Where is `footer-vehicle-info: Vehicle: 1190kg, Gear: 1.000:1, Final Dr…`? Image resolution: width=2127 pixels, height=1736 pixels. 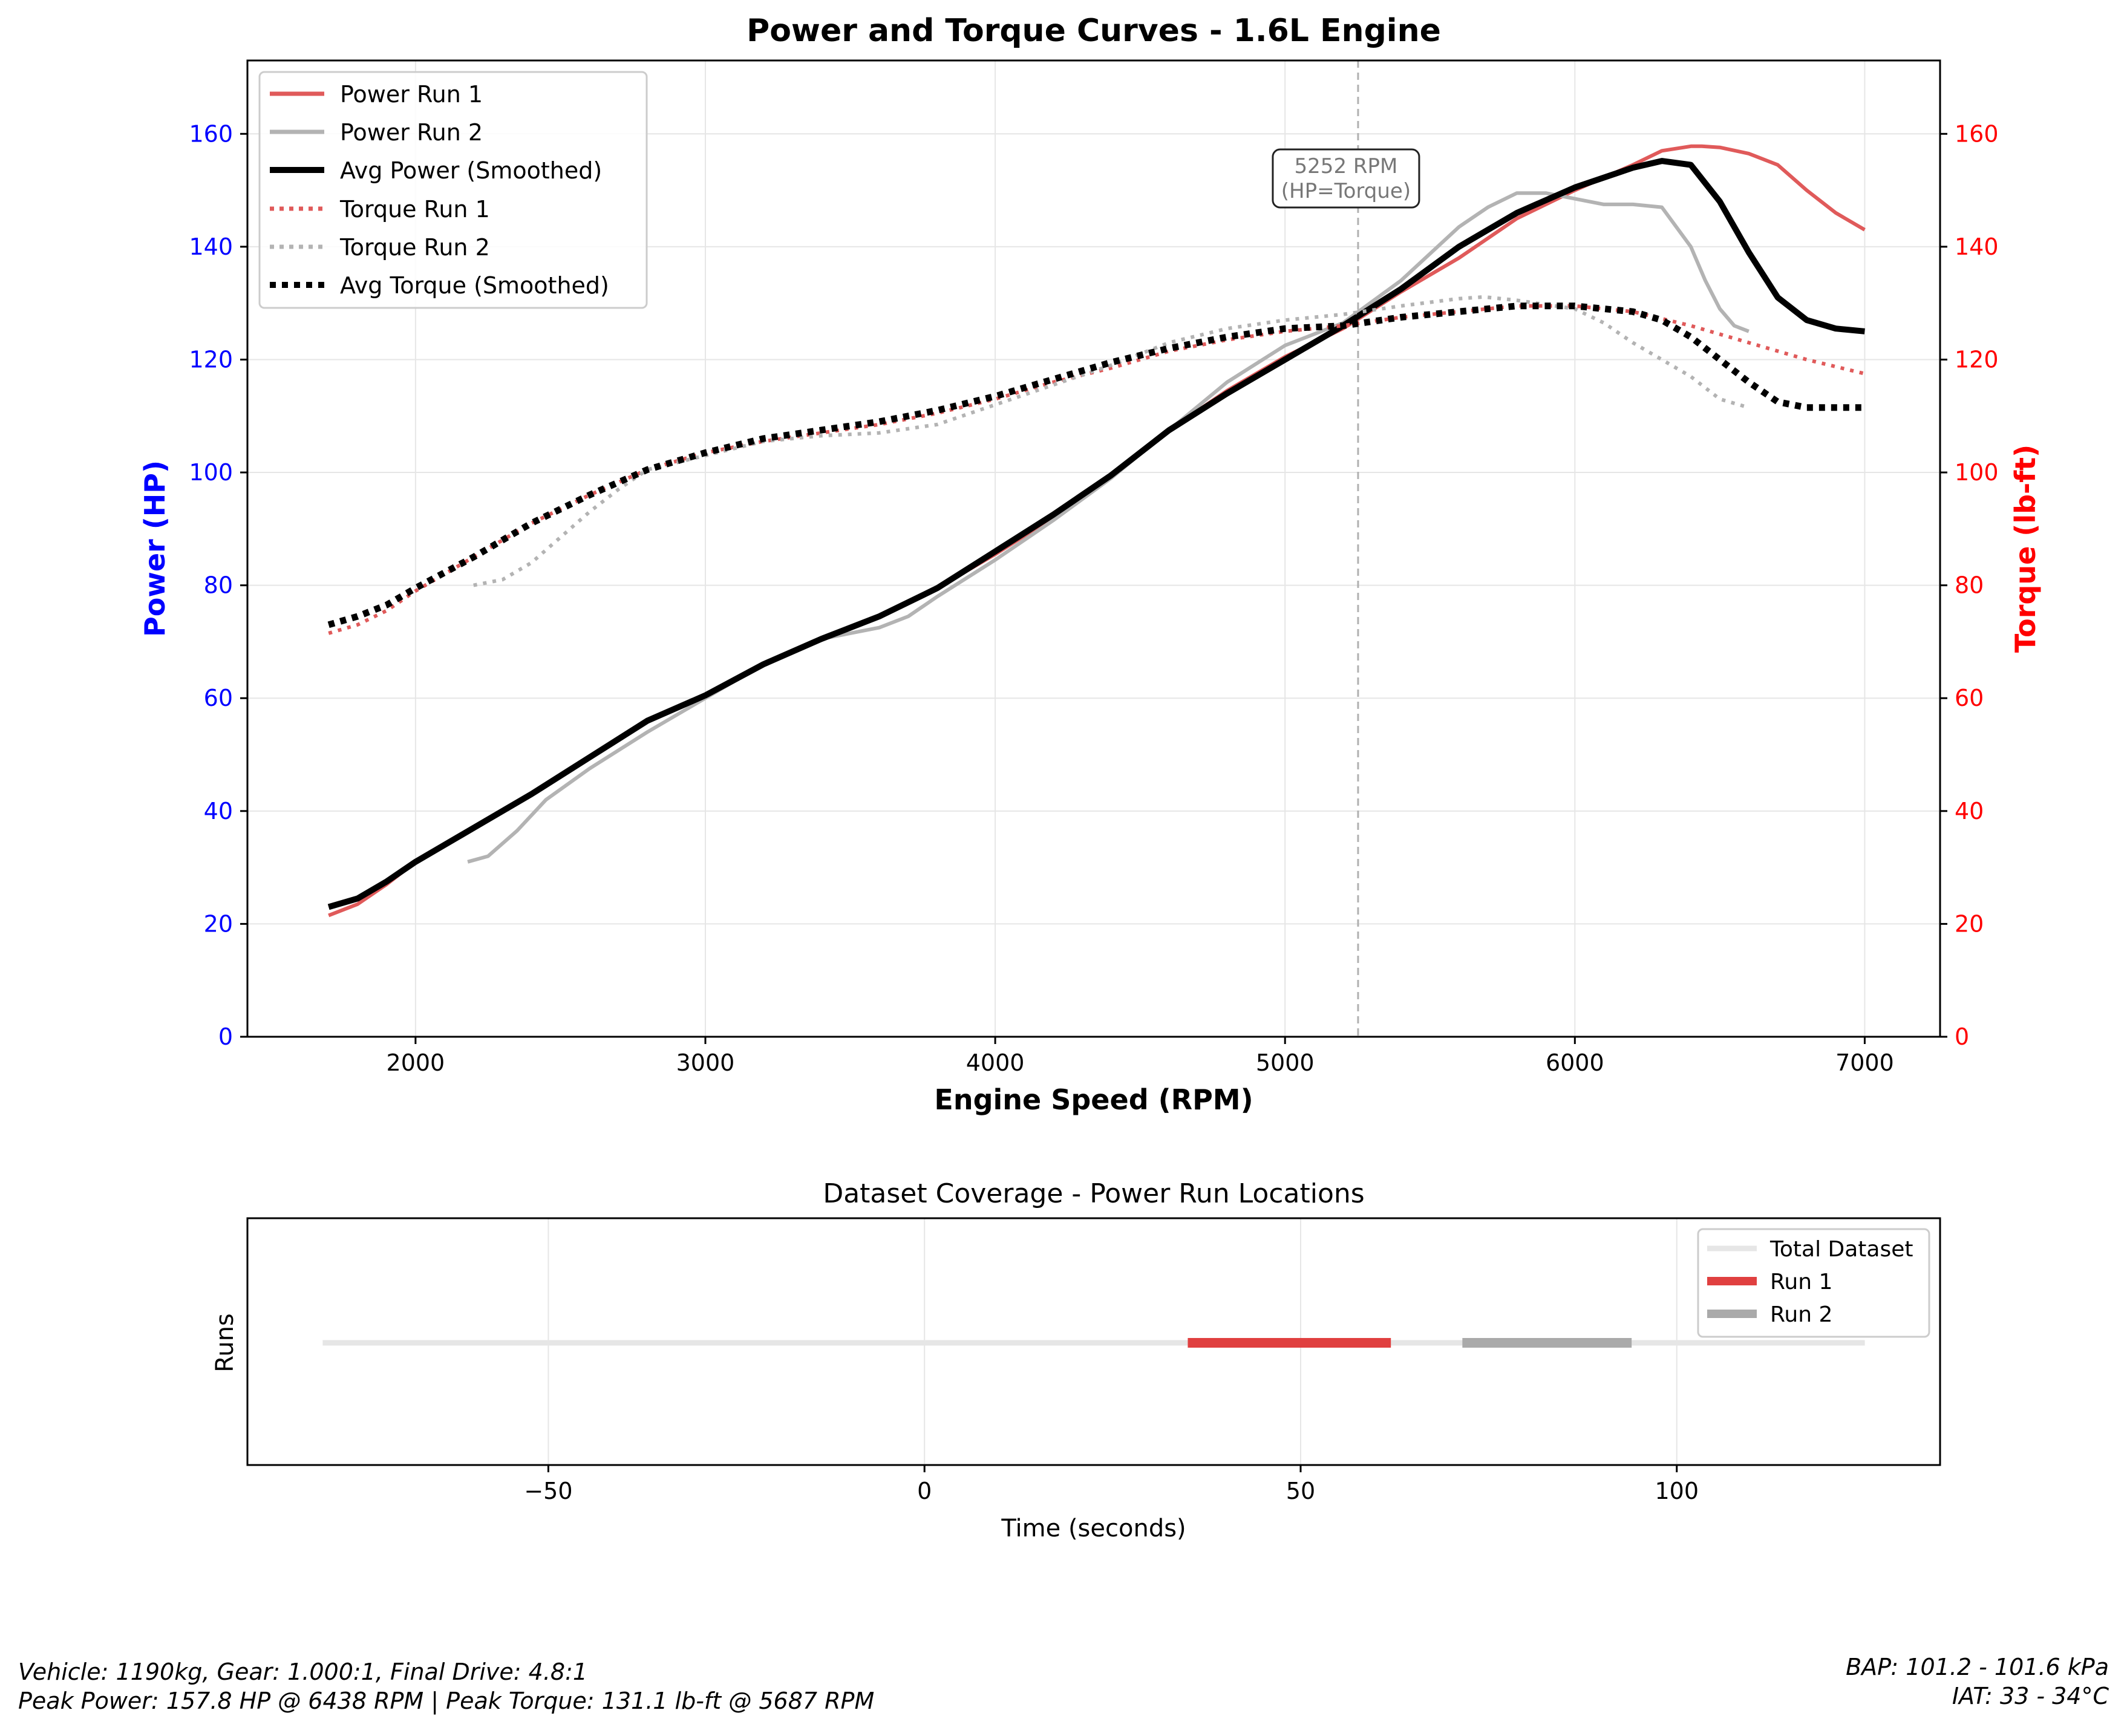 footer-vehicle-info: Vehicle: 1190kg, Gear: 1.000:1, Final Dr… is located at coordinates (446, 1686).